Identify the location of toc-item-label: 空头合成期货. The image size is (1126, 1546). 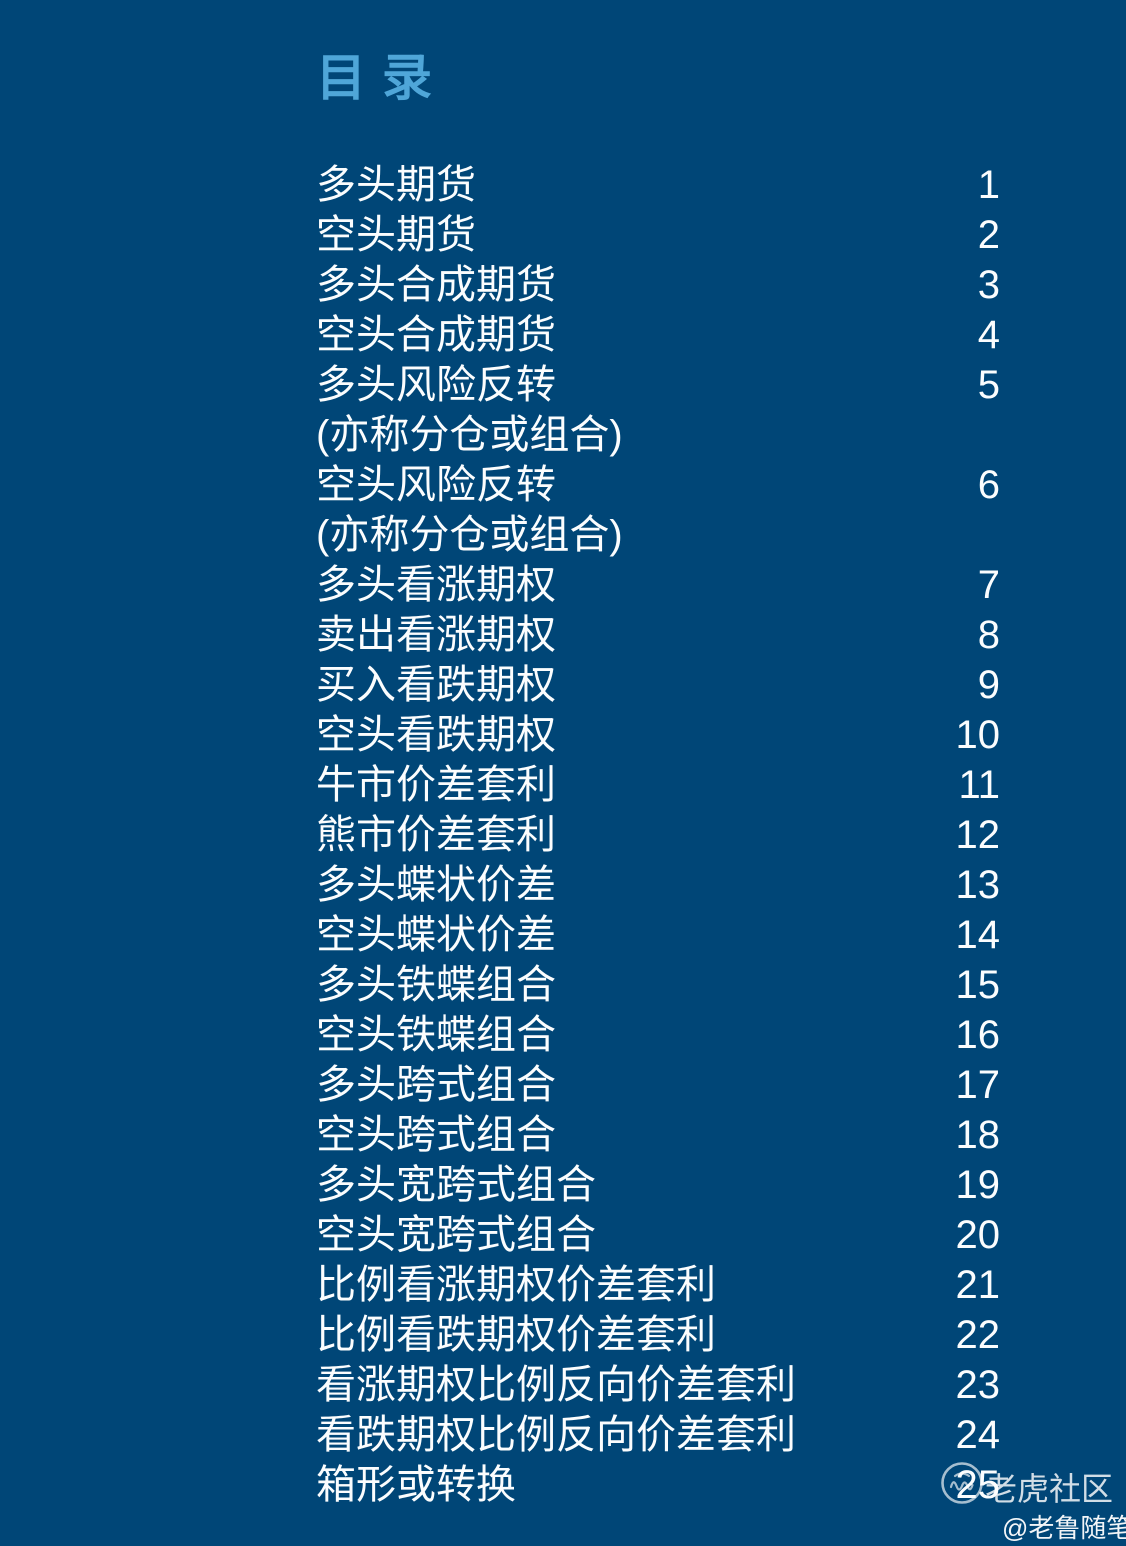
(436, 335).